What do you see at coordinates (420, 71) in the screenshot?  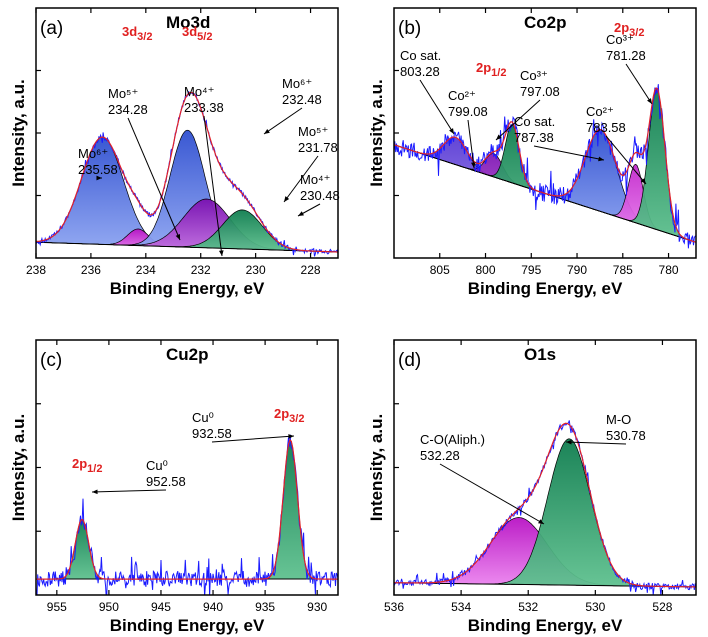 I see `annotation-text-b-0-1: 803.28` at bounding box center [420, 71].